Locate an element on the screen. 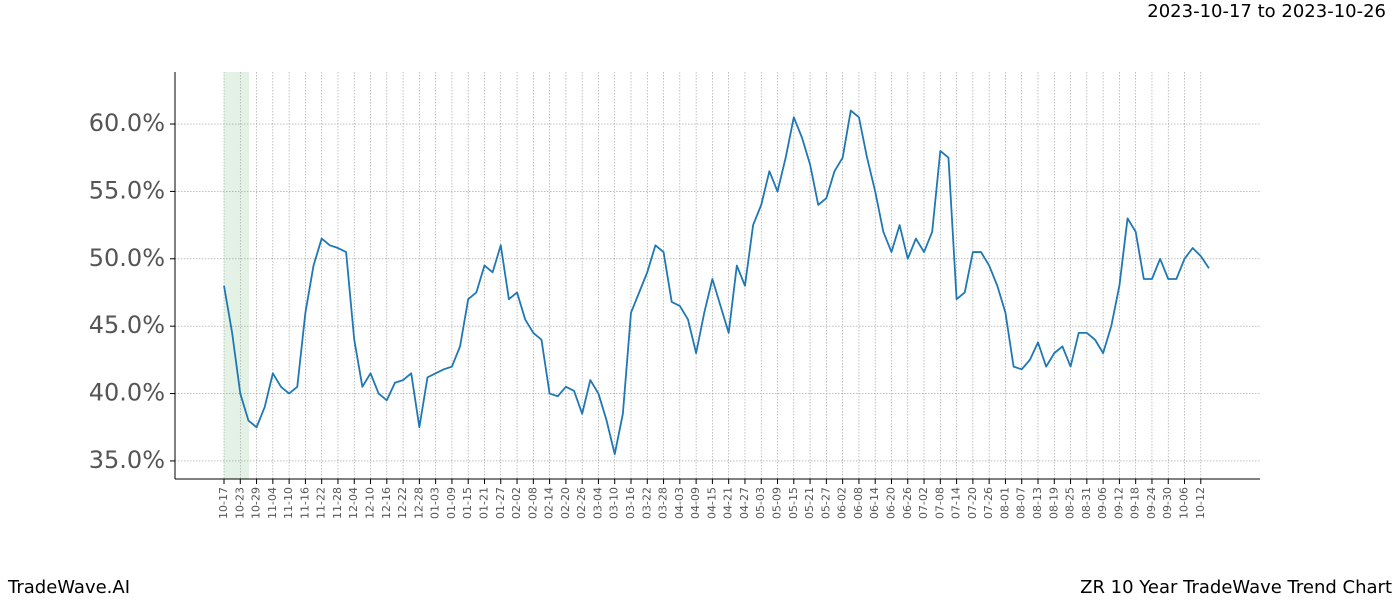 This screenshot has width=1400, height=600. x-tick-label: 09-30 is located at coordinates (1167, 503).